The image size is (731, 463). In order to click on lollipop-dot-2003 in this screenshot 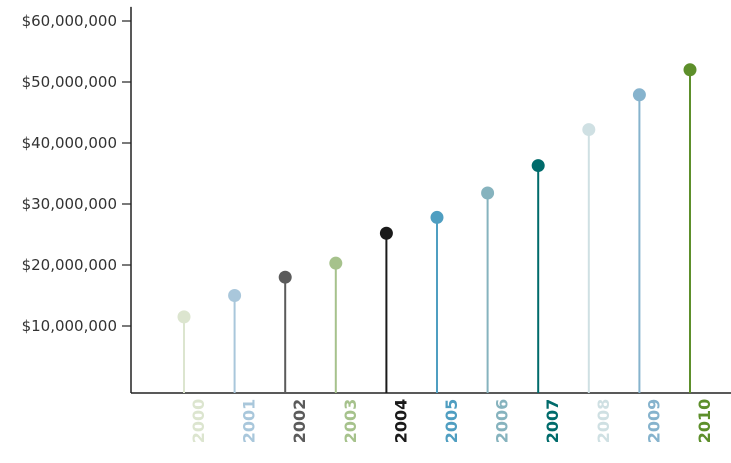, I will do `click(336, 263)`.